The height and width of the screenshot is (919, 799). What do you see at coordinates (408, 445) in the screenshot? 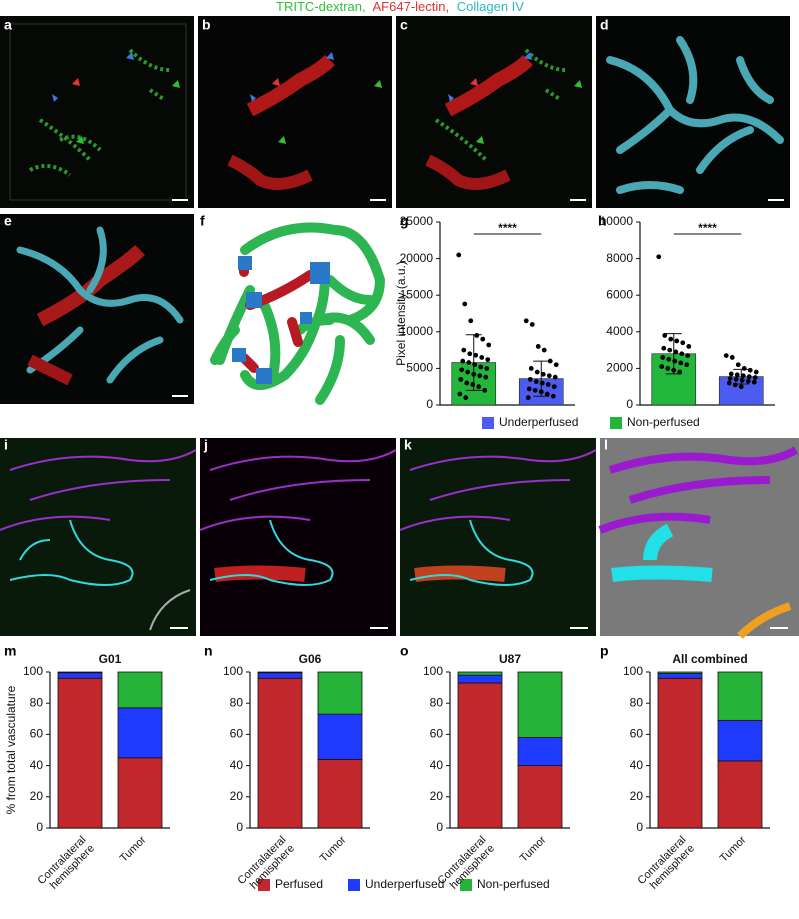
I see `panel-label: k` at bounding box center [408, 445].